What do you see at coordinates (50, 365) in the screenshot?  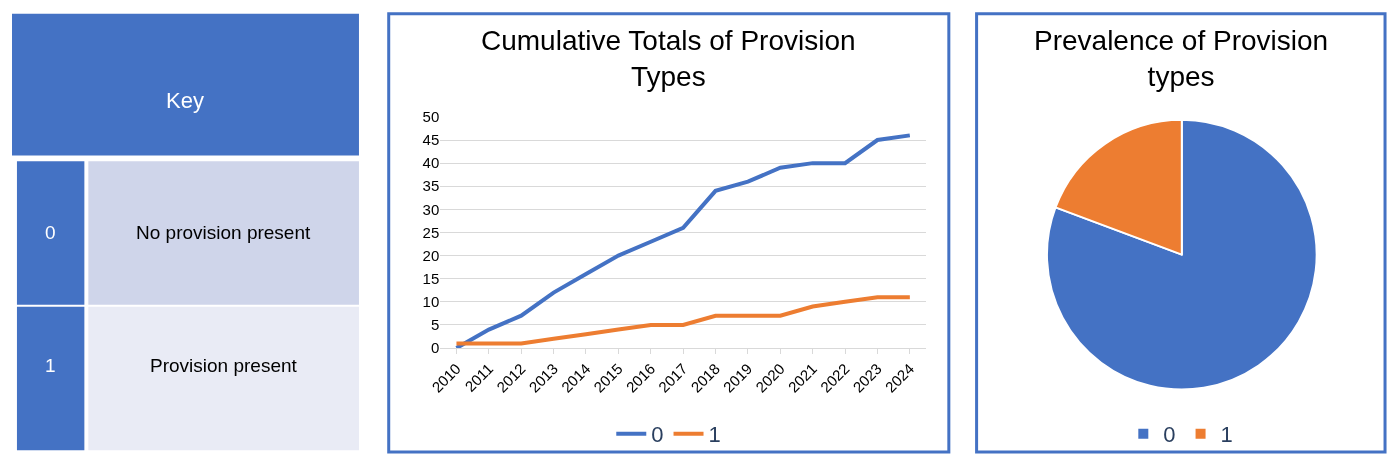 I see `text: 1` at bounding box center [50, 365].